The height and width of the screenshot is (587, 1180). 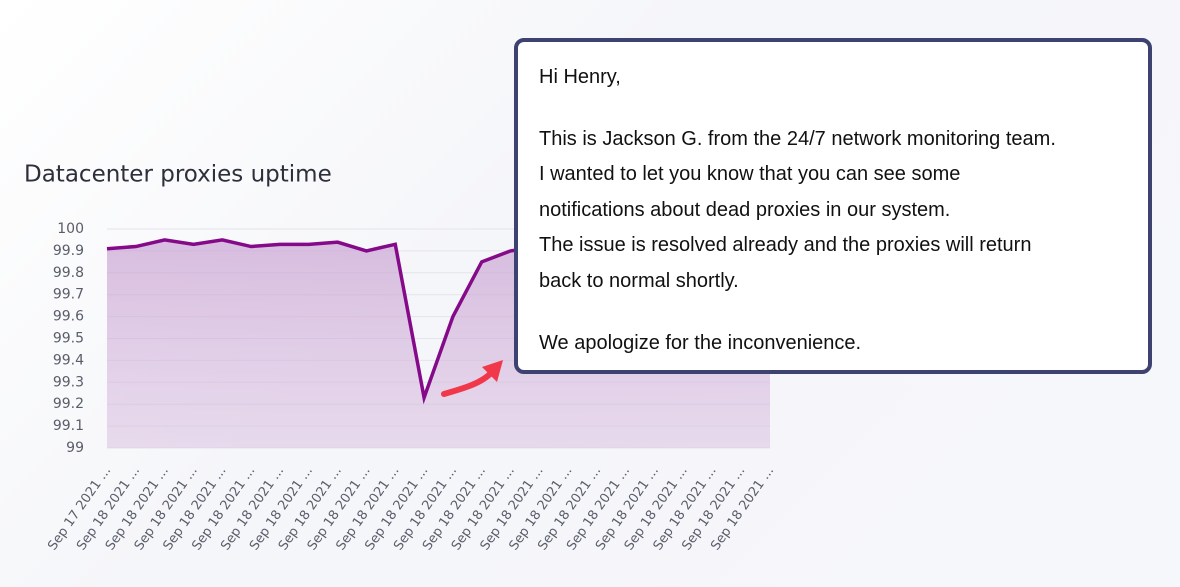 I want to click on y-tick-label: 99.5, so click(x=68, y=339).